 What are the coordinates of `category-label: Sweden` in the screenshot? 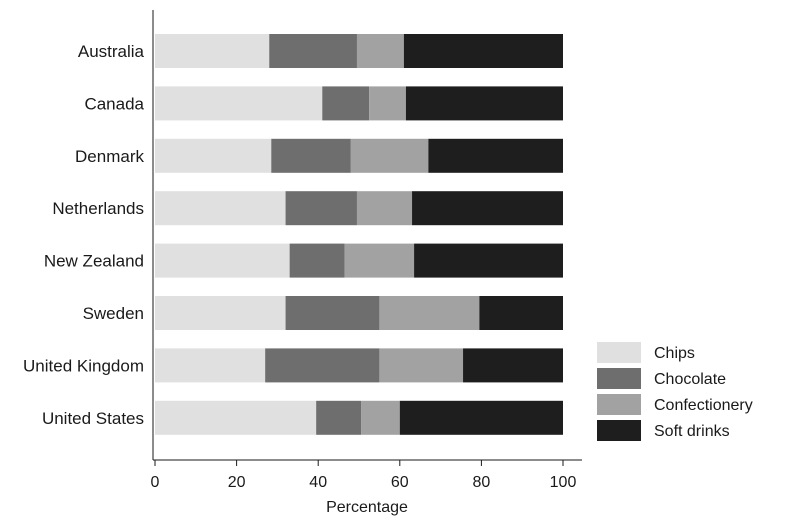 It's located at (113, 313).